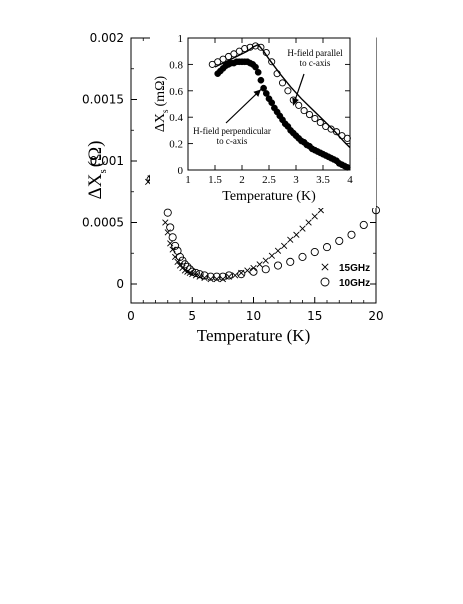 This screenshot has height=604, width=463. I want to click on inset-x-tick-label: 2.5, so click(269, 180).